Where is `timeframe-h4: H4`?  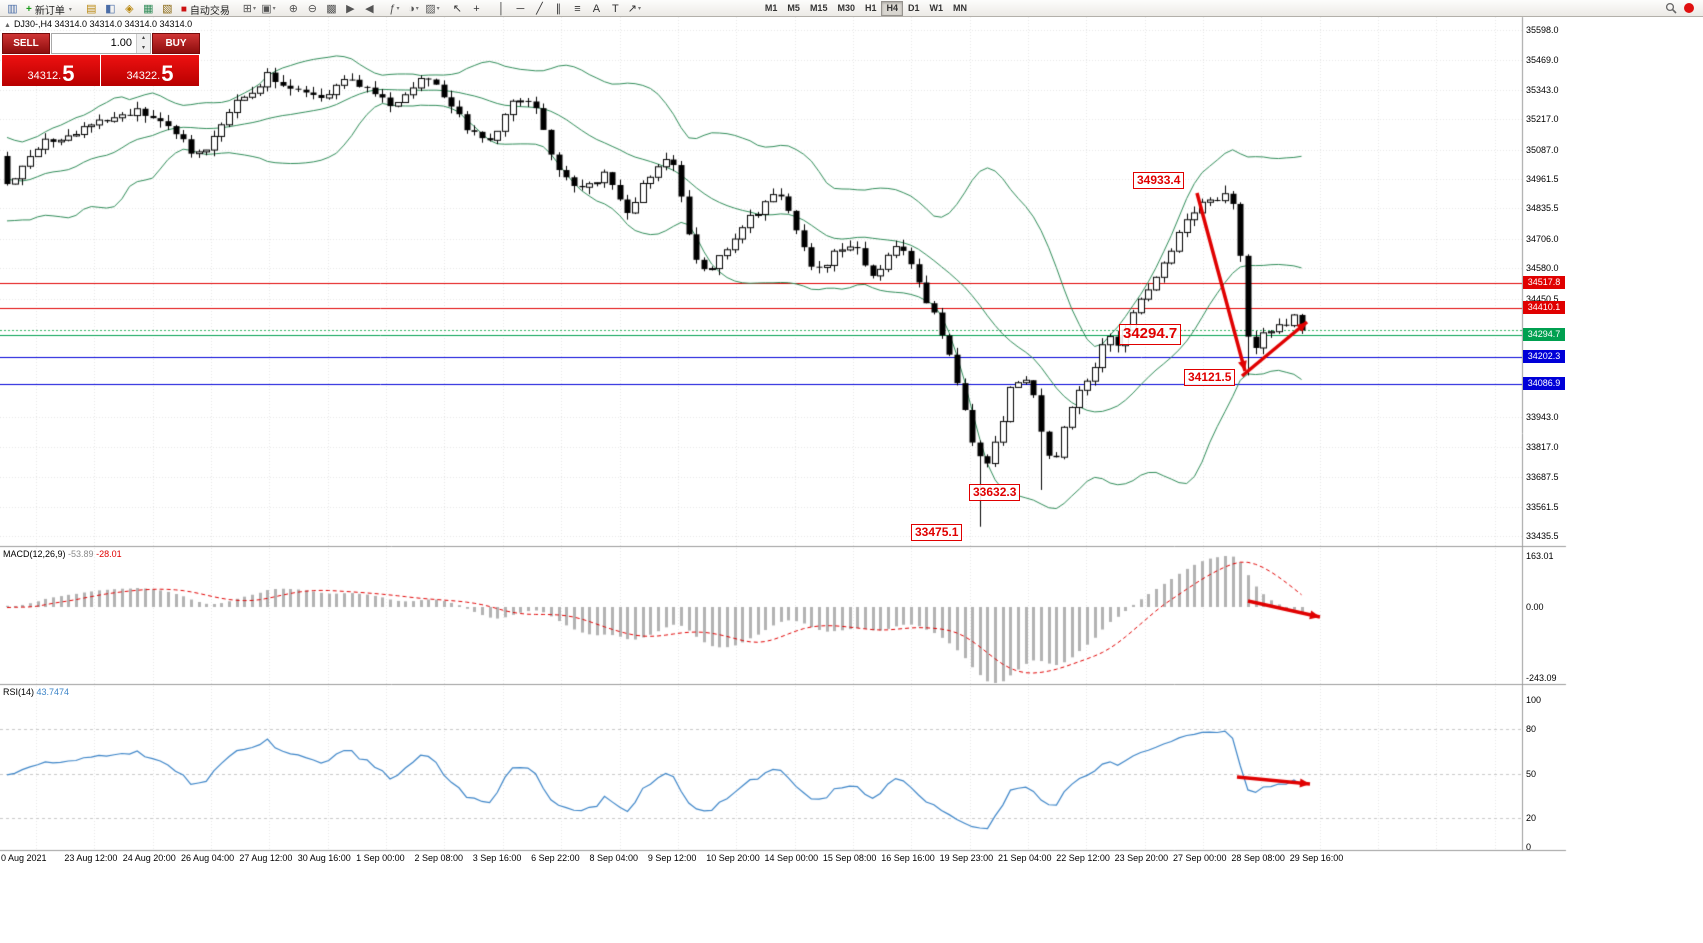 timeframe-h4: H4 is located at coordinates (892, 8).